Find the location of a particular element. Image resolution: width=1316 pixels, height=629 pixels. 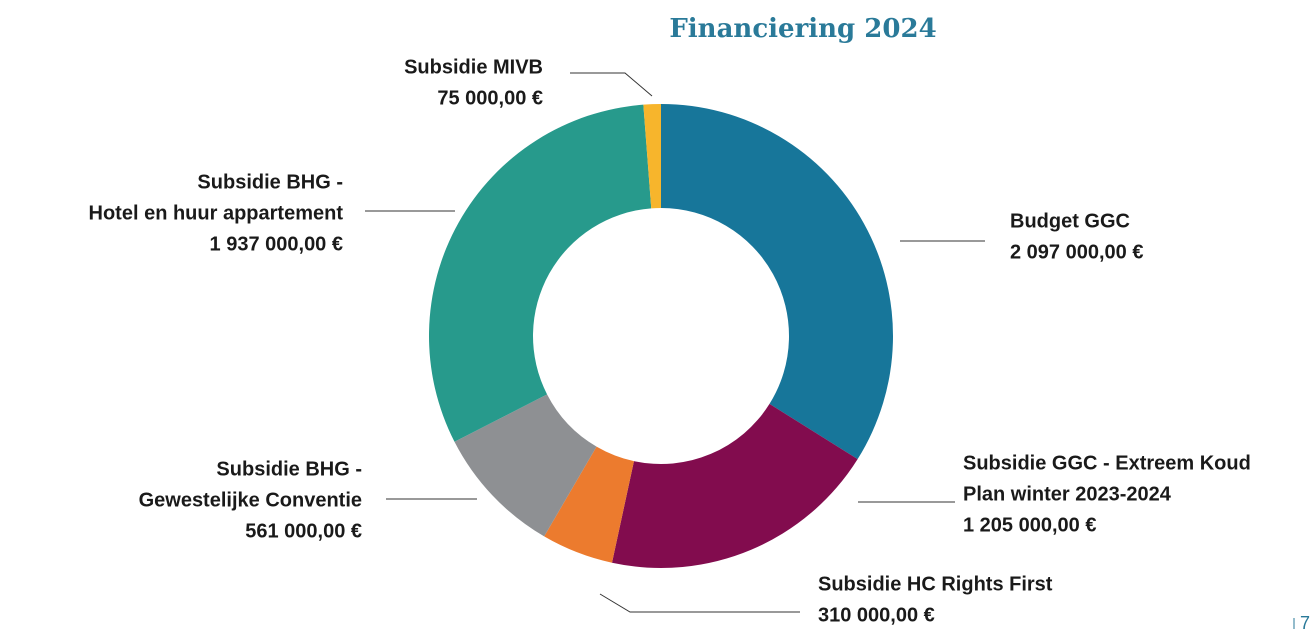

slice-label: Budget GGC is located at coordinates (1070, 221).